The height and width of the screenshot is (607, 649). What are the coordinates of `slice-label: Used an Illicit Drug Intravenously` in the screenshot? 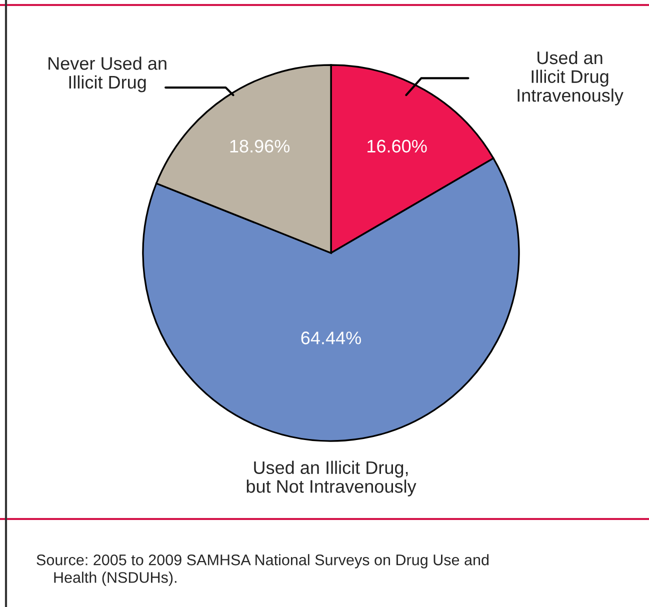 It's located at (571, 78).